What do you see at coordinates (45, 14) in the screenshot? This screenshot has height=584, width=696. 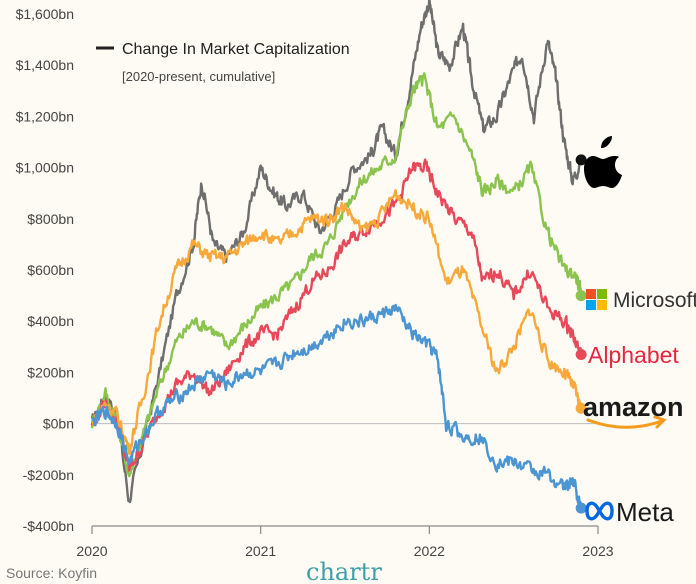 I see `y-tick-label: $1,600bn` at bounding box center [45, 14].